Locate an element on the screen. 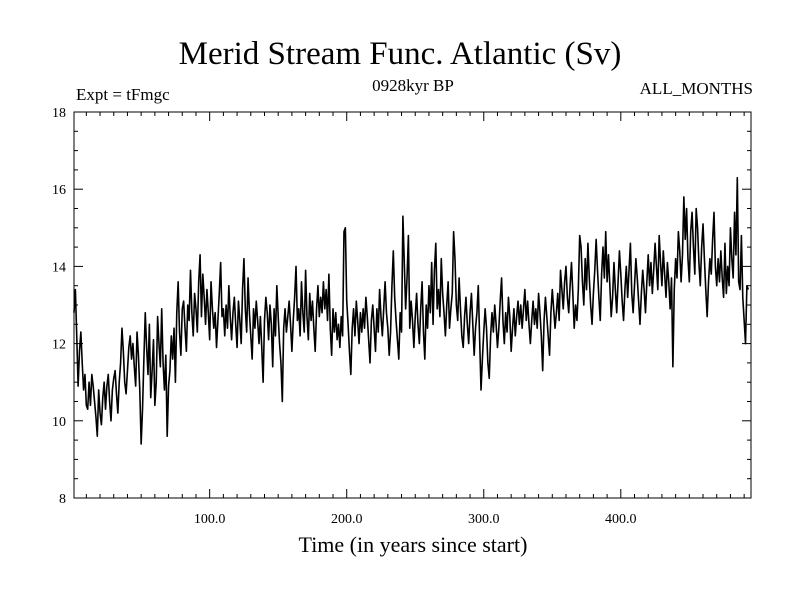 The image size is (800, 600). months-label: ALL_MONTHS is located at coordinates (696, 88).